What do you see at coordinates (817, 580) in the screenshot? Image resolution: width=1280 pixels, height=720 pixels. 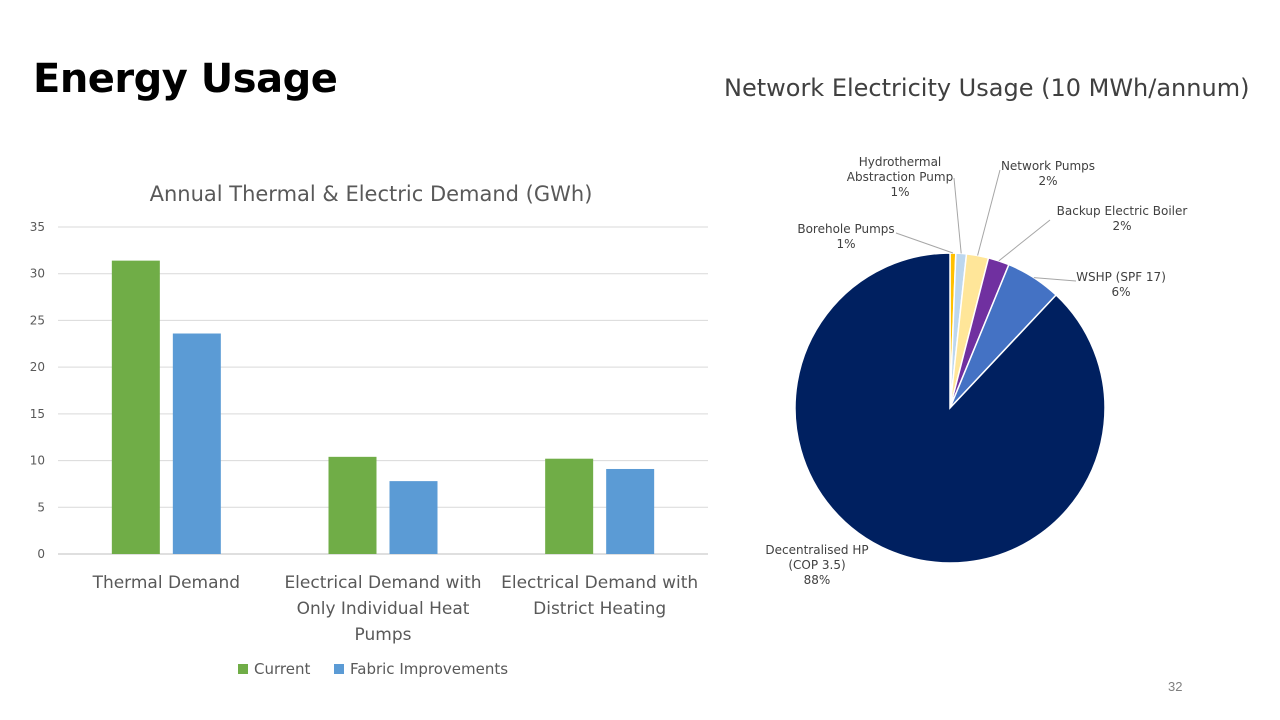 I see `pie-data-label: 88%` at bounding box center [817, 580].